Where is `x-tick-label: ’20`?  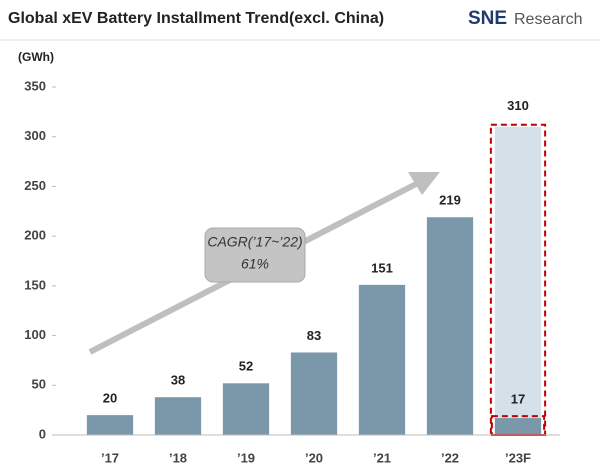
x-tick-label: ’20 is located at coordinates (314, 457).